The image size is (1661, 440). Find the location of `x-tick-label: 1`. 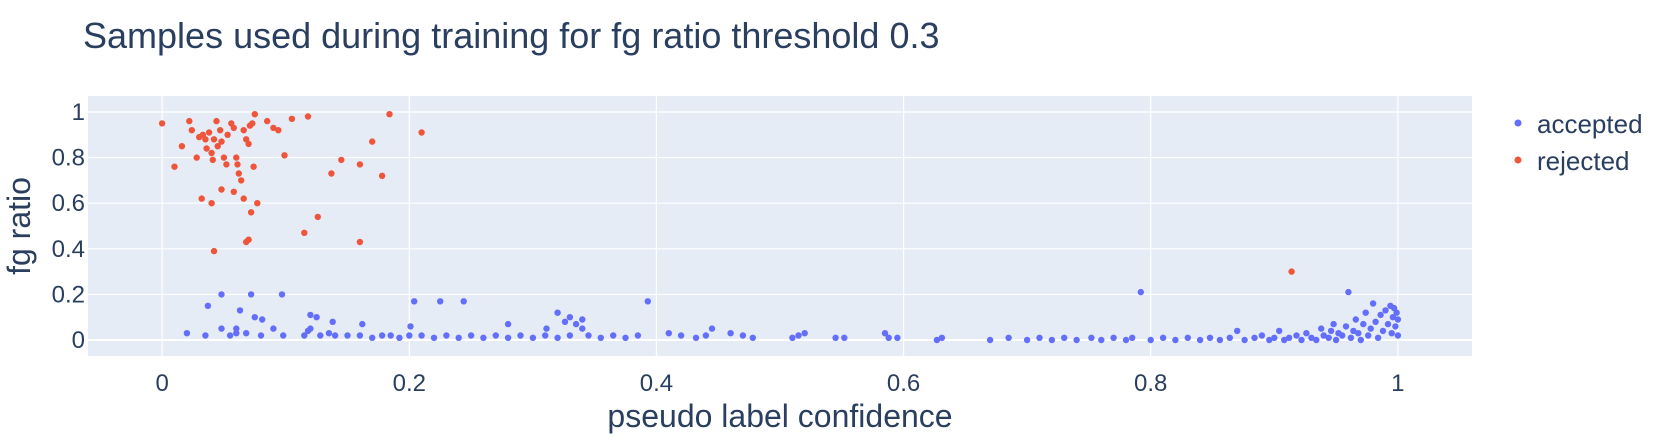

x-tick-label: 1 is located at coordinates (1397, 383).